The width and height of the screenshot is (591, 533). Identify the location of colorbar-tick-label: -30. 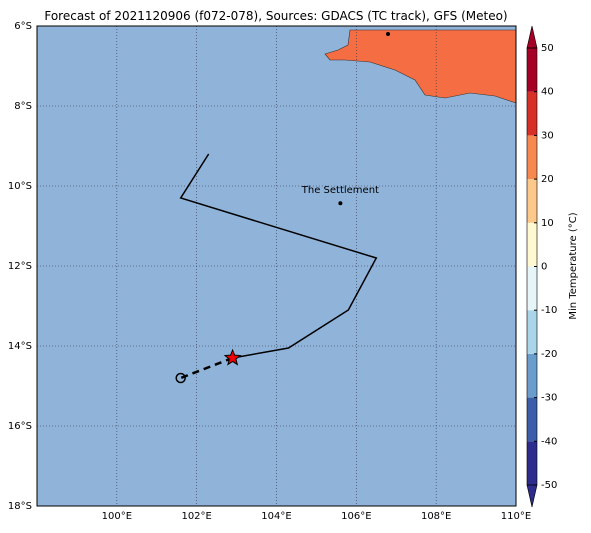
(549, 398).